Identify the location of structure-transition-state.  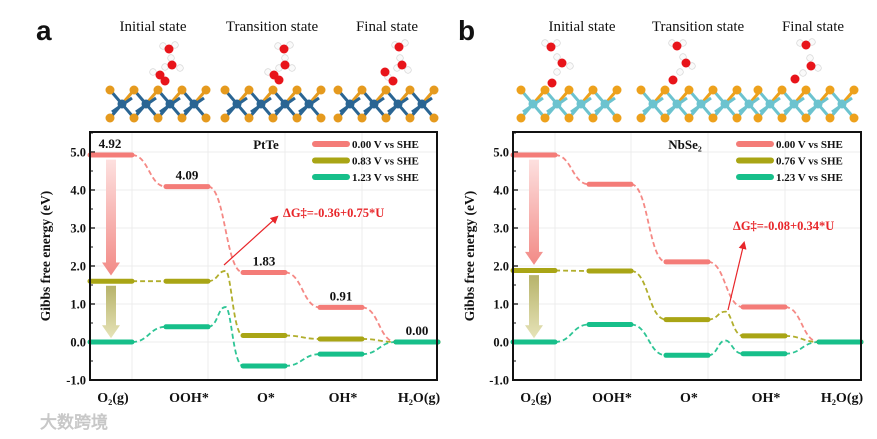
(273, 82).